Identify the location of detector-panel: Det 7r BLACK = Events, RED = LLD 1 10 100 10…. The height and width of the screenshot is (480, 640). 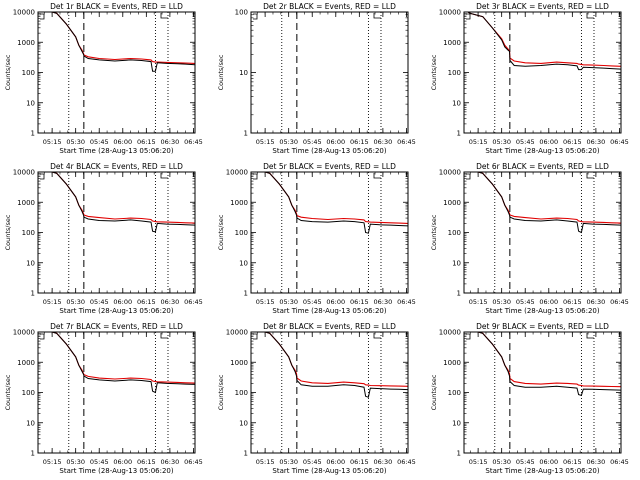
(103, 398).